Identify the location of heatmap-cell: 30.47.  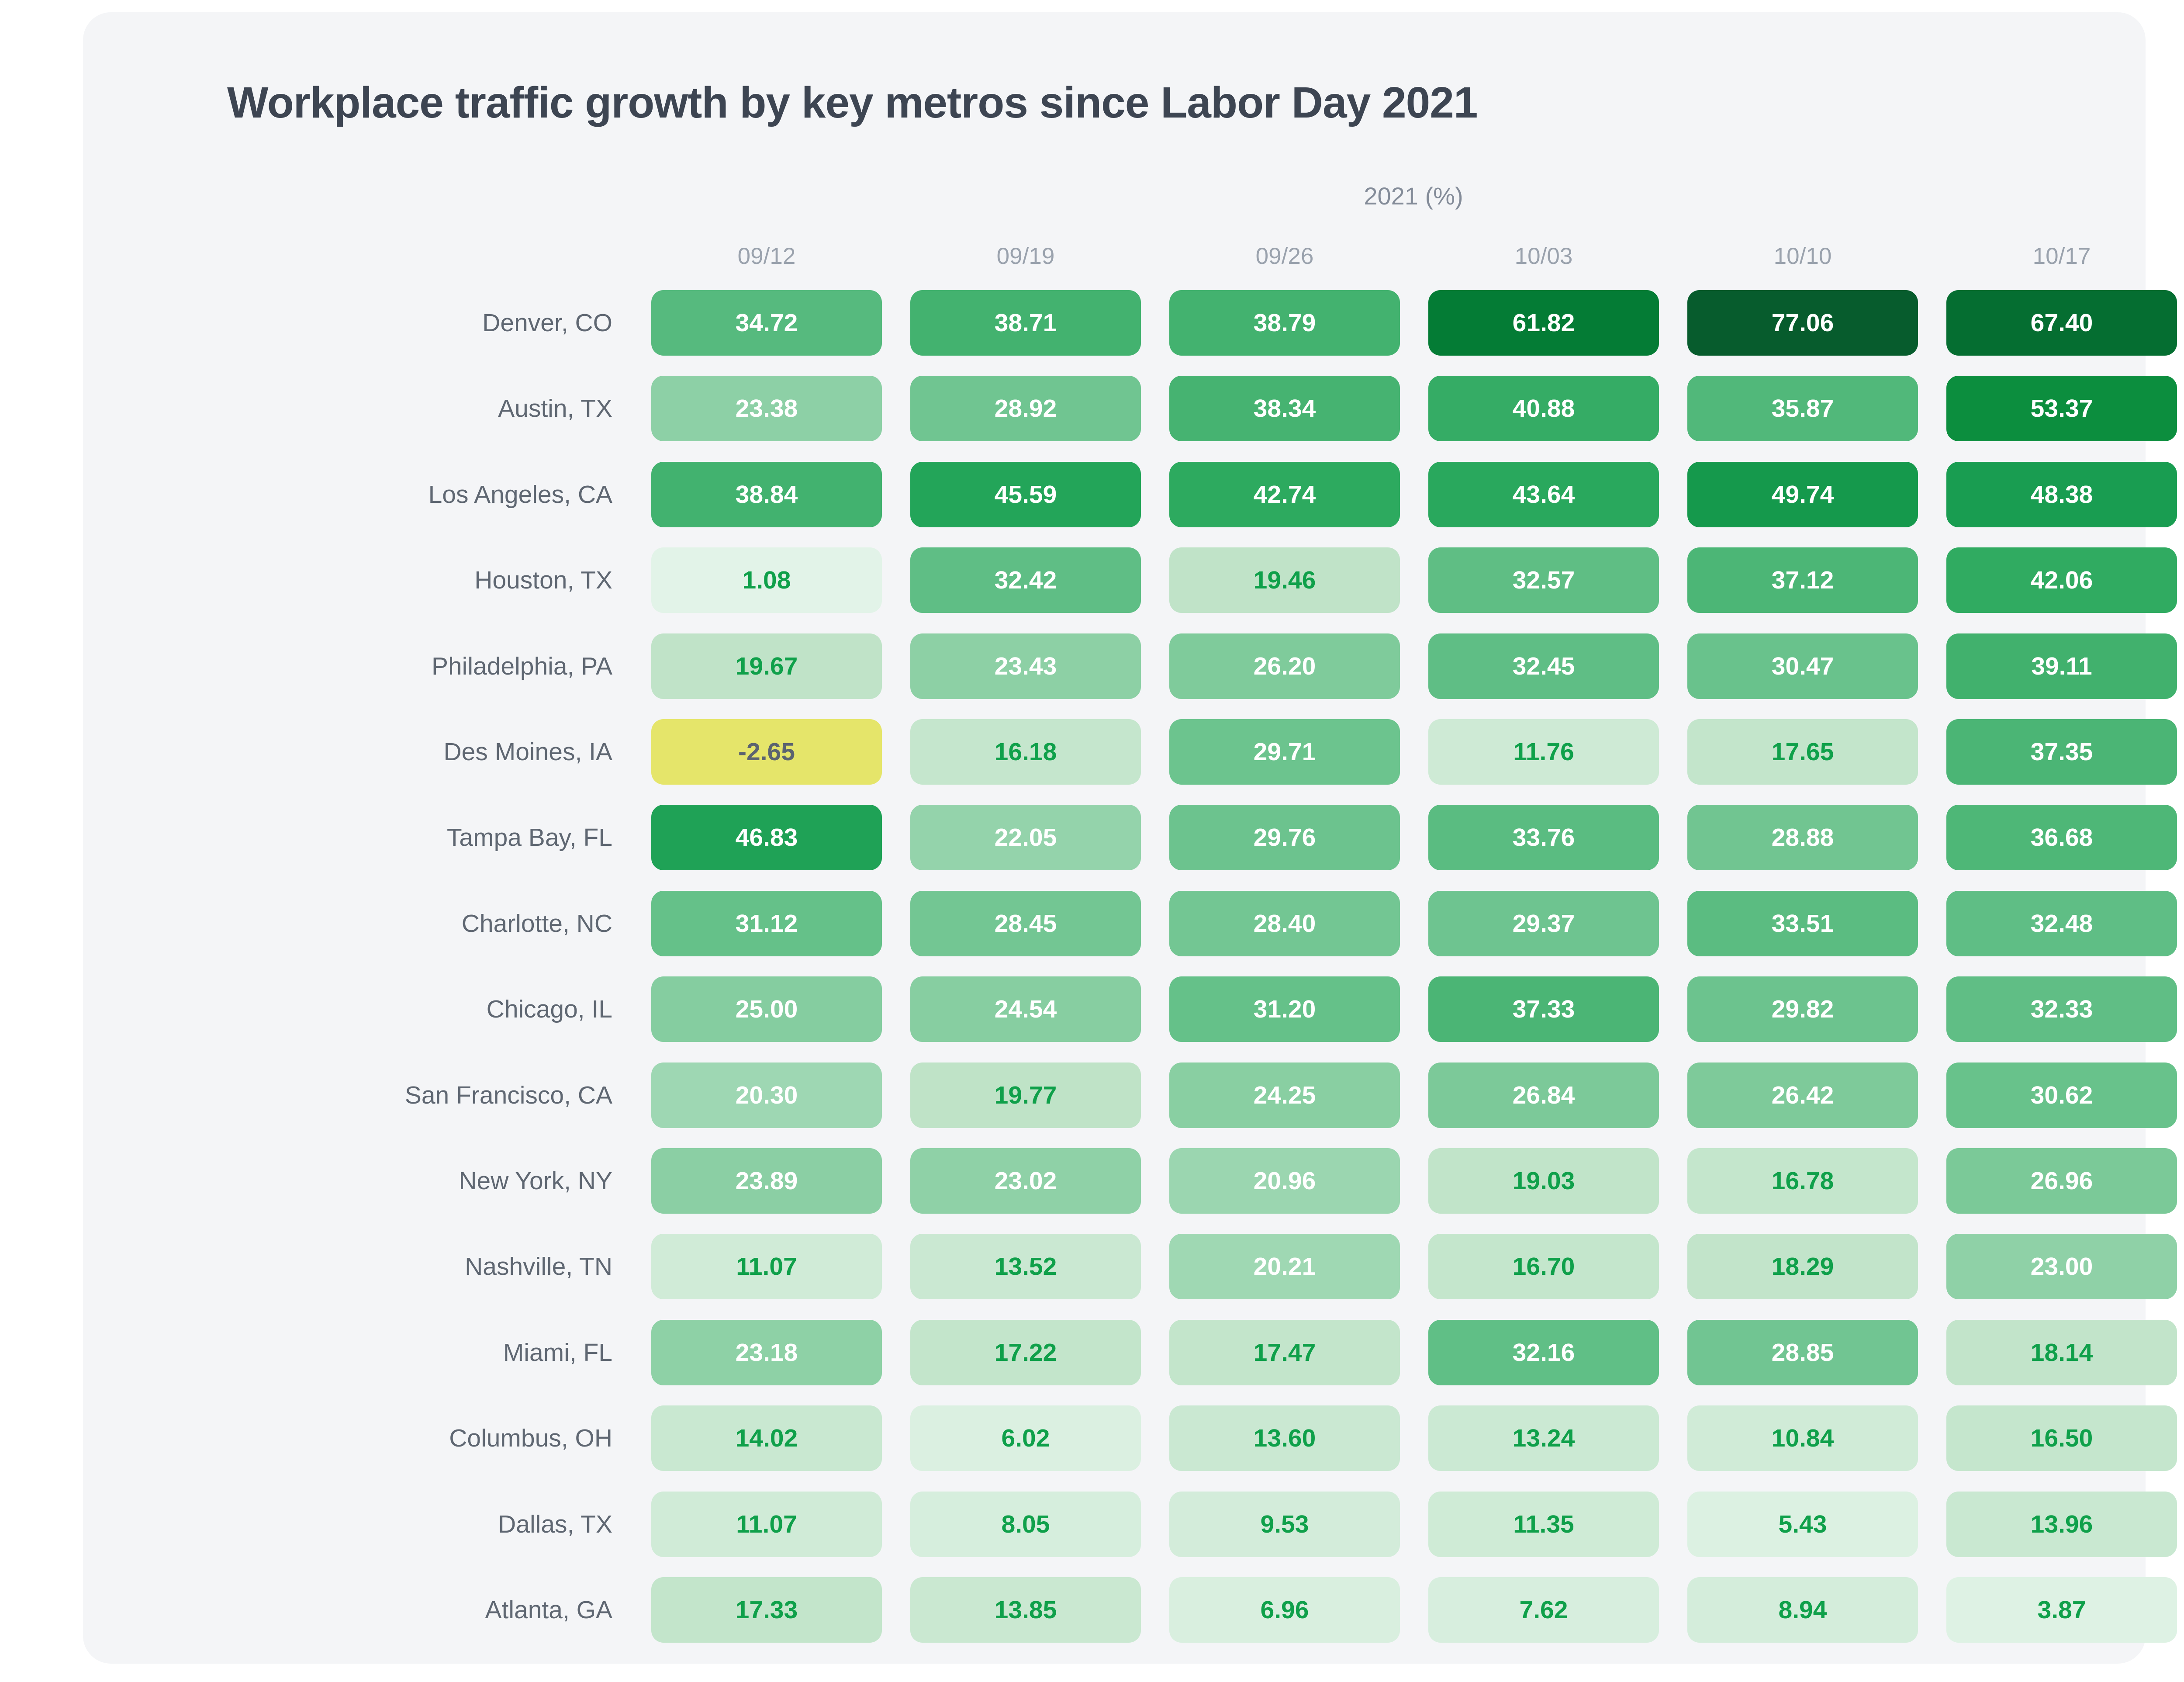
(1802, 666).